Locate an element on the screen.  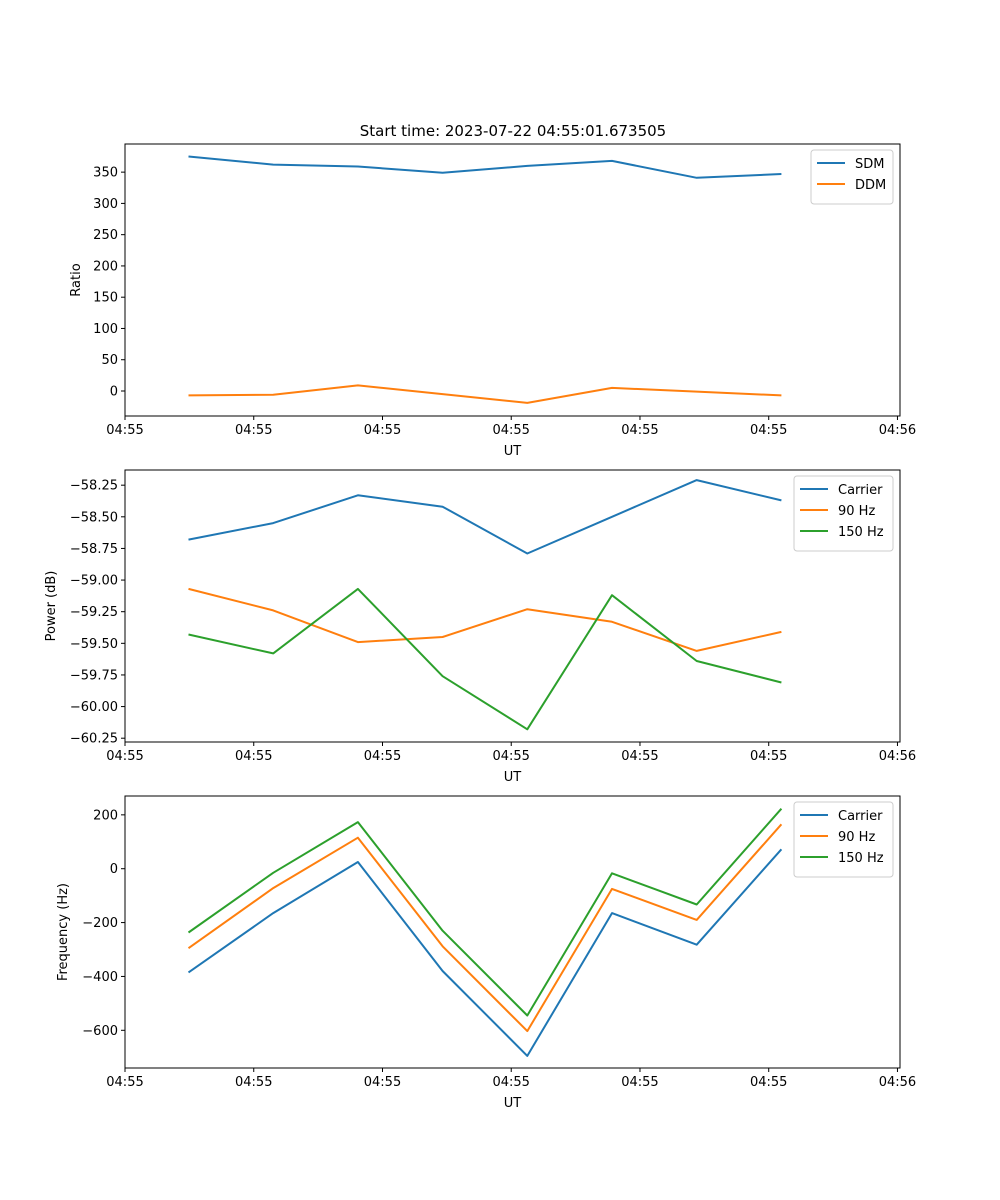
y-tick-label: −58.75 is located at coordinates (94, 549).